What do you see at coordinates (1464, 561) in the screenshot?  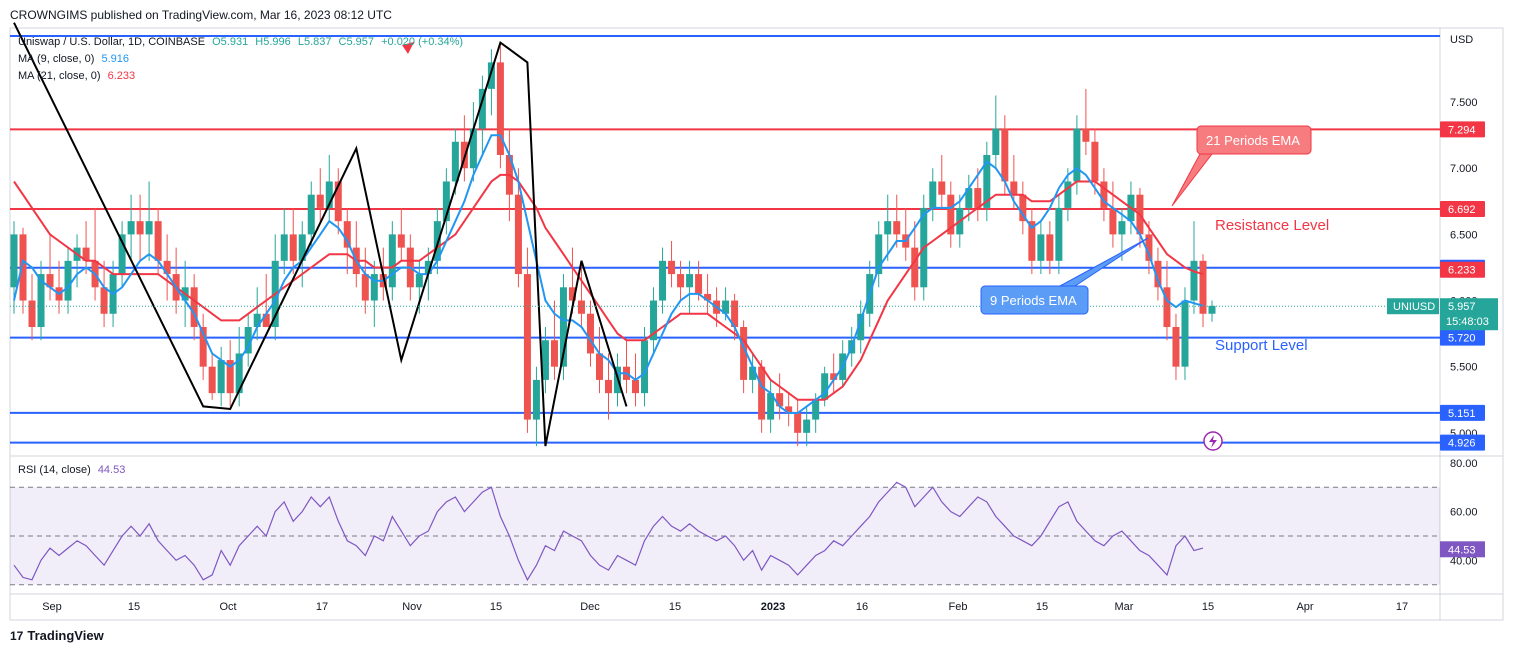 I see `rsi-tick-label: 40.00` at bounding box center [1464, 561].